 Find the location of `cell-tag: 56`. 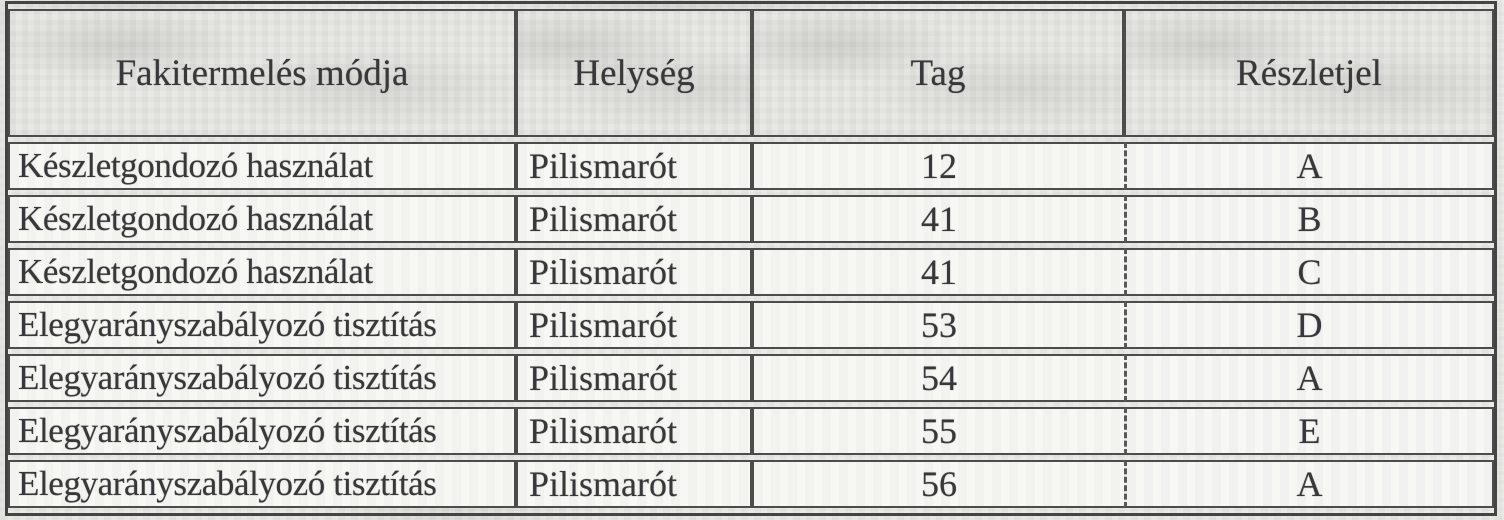

cell-tag: 56 is located at coordinates (938, 484).